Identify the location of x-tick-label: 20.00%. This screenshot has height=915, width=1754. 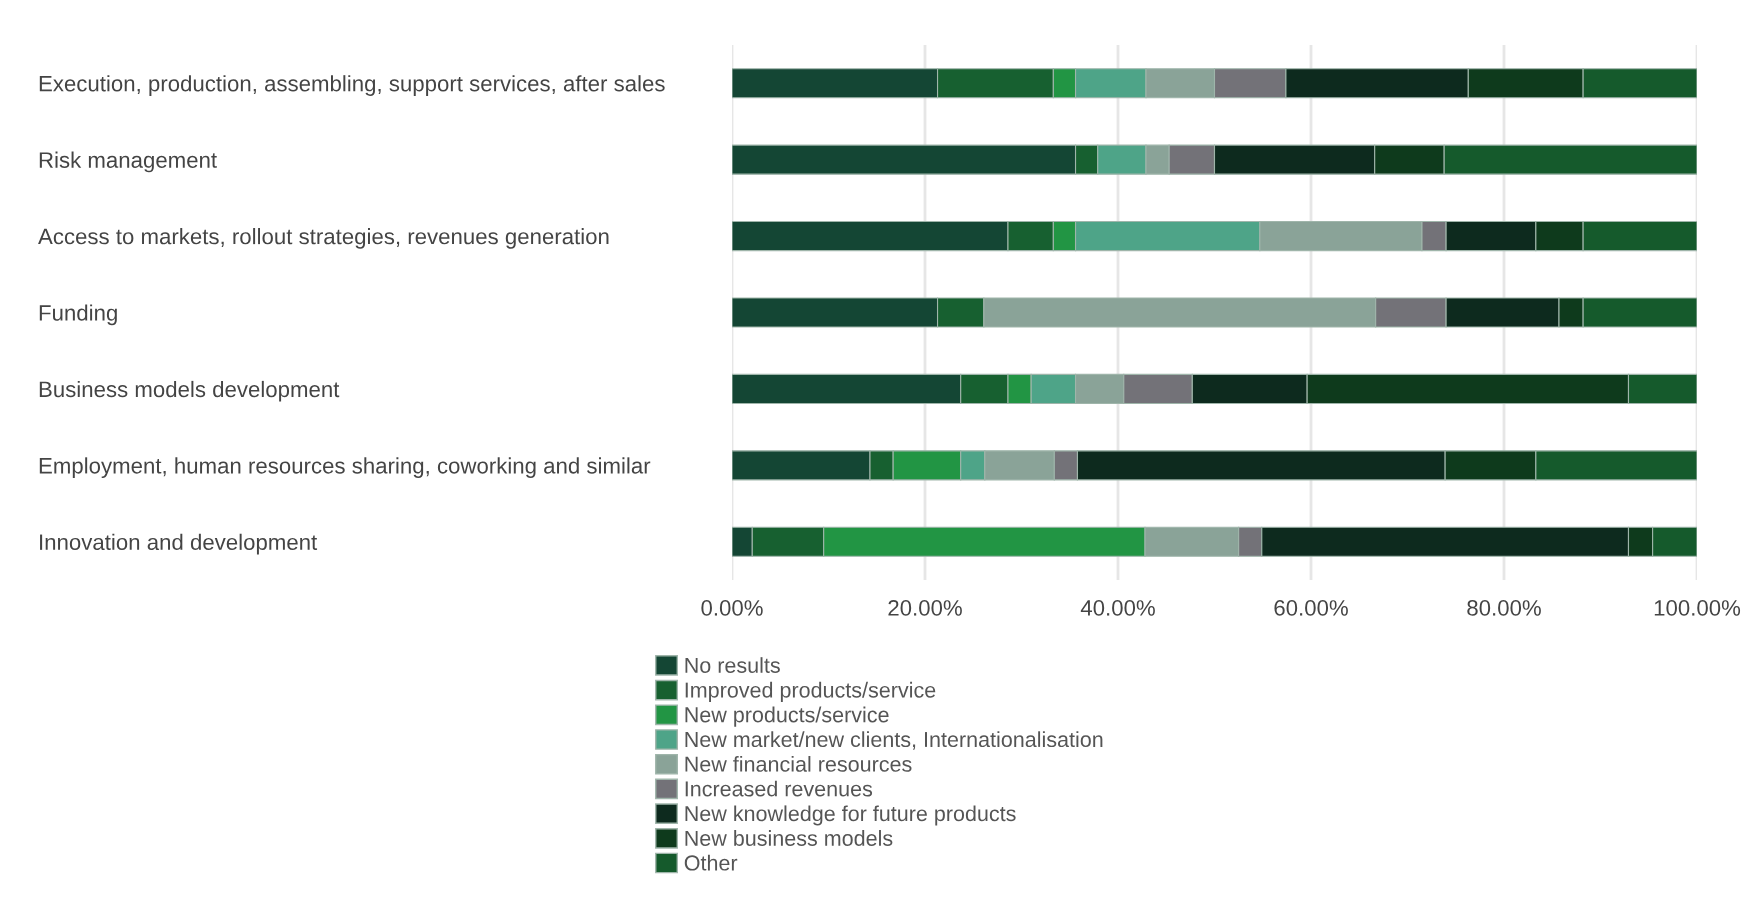
(925, 608).